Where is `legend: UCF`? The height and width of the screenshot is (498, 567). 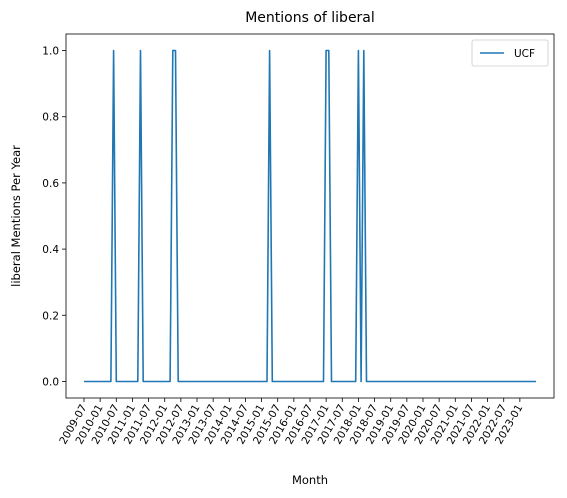 legend: UCF is located at coordinates (510, 53).